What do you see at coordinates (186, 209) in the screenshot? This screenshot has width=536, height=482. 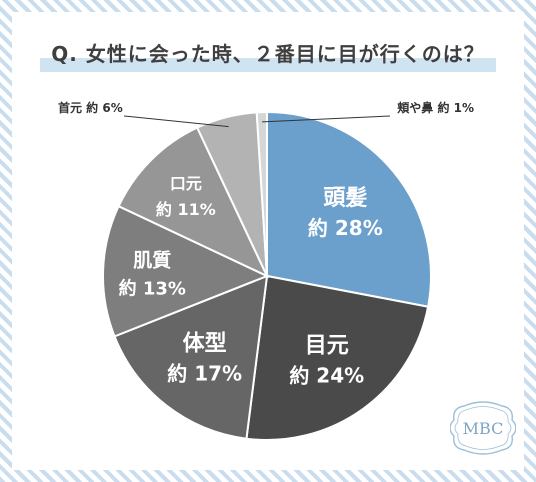 I see `slice-value-5: 約 11%` at bounding box center [186, 209].